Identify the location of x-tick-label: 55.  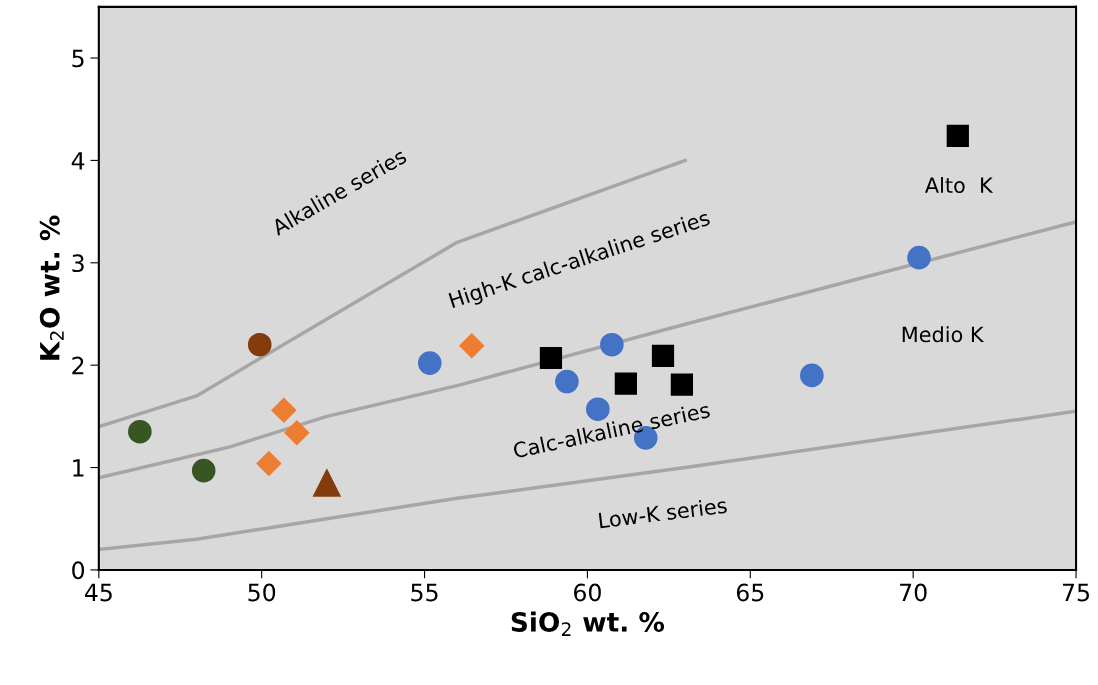
(424, 592).